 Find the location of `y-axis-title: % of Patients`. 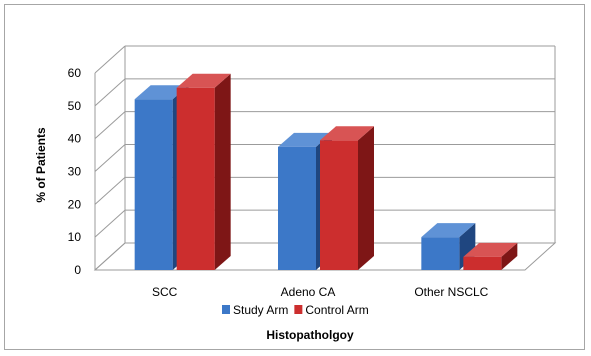

y-axis-title: % of Patients is located at coordinates (41, 165).